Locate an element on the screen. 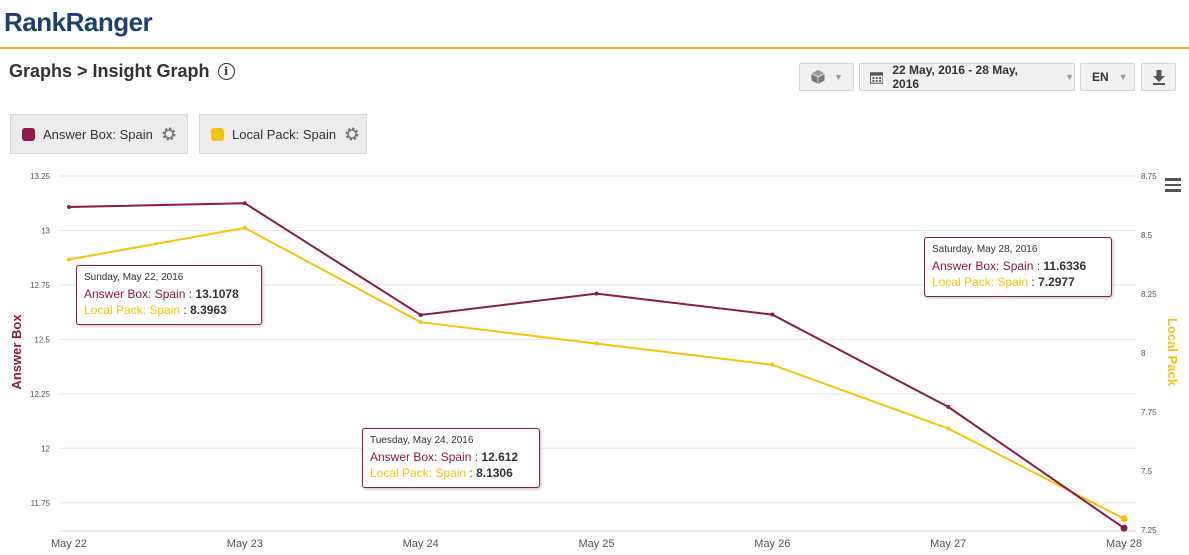  view-cube-dropdown: ▼ is located at coordinates (826, 77).